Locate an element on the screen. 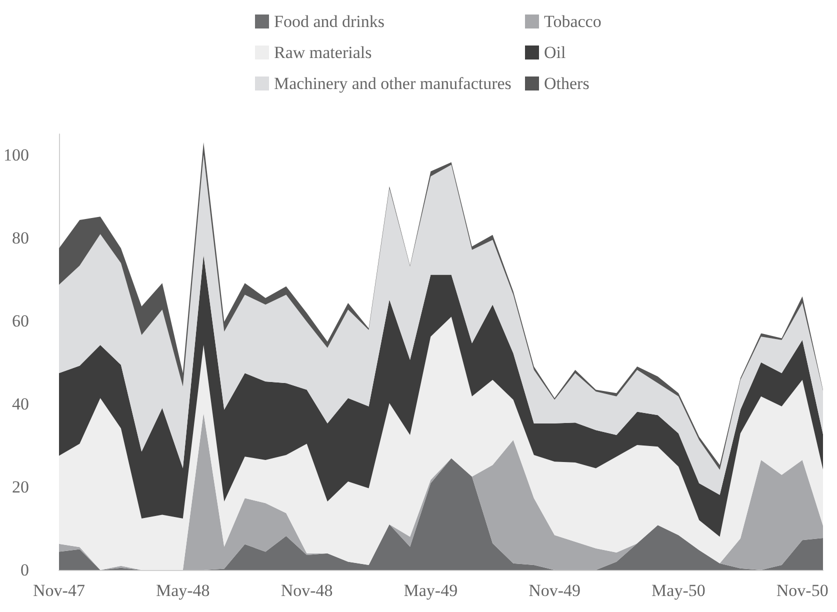 This screenshot has width=837, height=612. y-tick-label: 0 is located at coordinates (24, 570).